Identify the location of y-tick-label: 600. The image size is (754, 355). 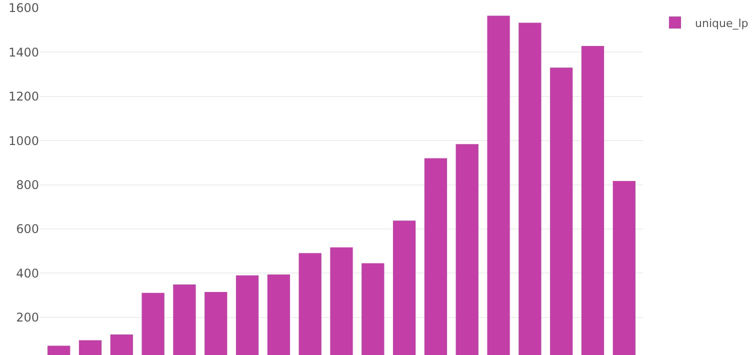
(27, 229).